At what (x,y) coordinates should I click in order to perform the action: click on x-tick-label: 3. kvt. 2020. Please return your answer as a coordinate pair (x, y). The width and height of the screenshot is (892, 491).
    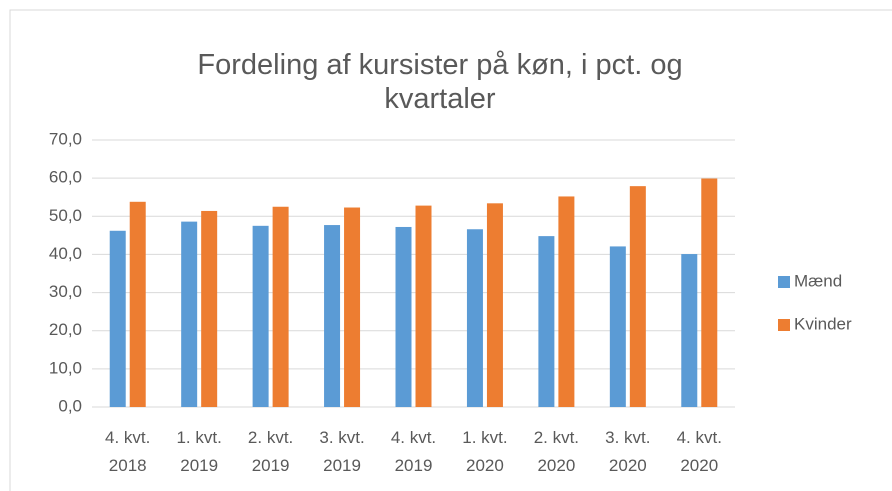
    Looking at the image, I should click on (628, 451).